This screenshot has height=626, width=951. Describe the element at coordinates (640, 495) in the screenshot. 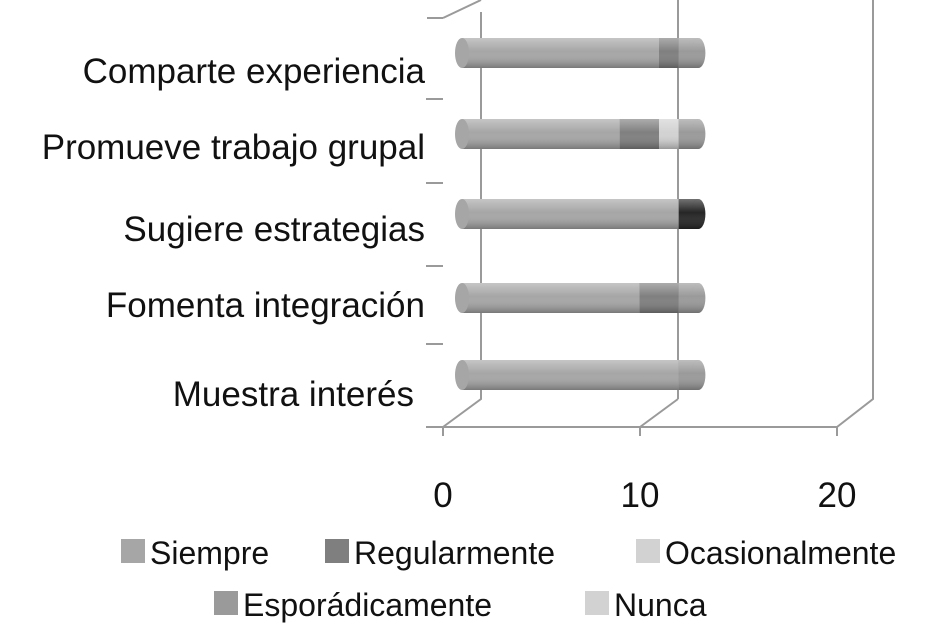

I see `x-tick-label: 10` at that location.